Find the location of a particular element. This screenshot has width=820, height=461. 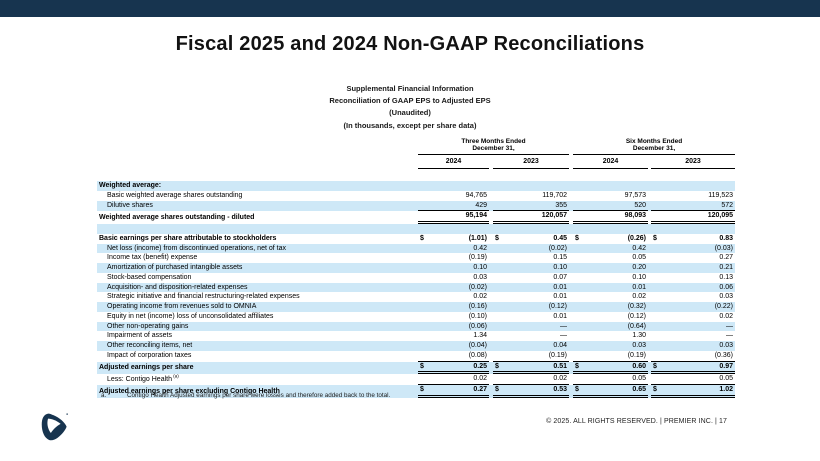

table-row: Stock-based compensation 0.03 0.07 0.10 0.13 is located at coordinates (416, 278).